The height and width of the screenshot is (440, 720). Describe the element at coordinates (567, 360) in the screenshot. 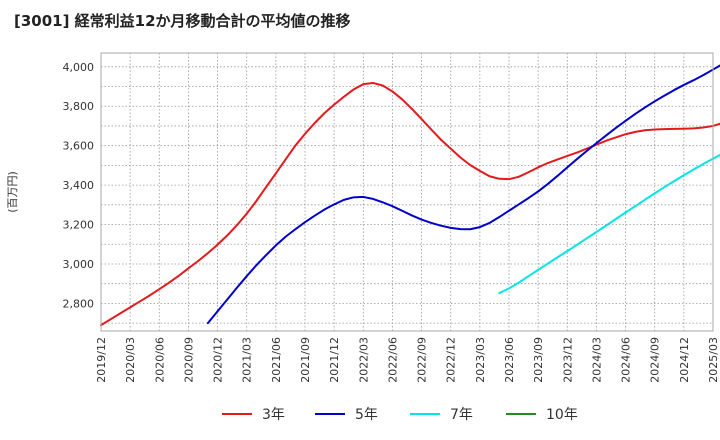

I see `x-tick-label: 2023/12` at that location.